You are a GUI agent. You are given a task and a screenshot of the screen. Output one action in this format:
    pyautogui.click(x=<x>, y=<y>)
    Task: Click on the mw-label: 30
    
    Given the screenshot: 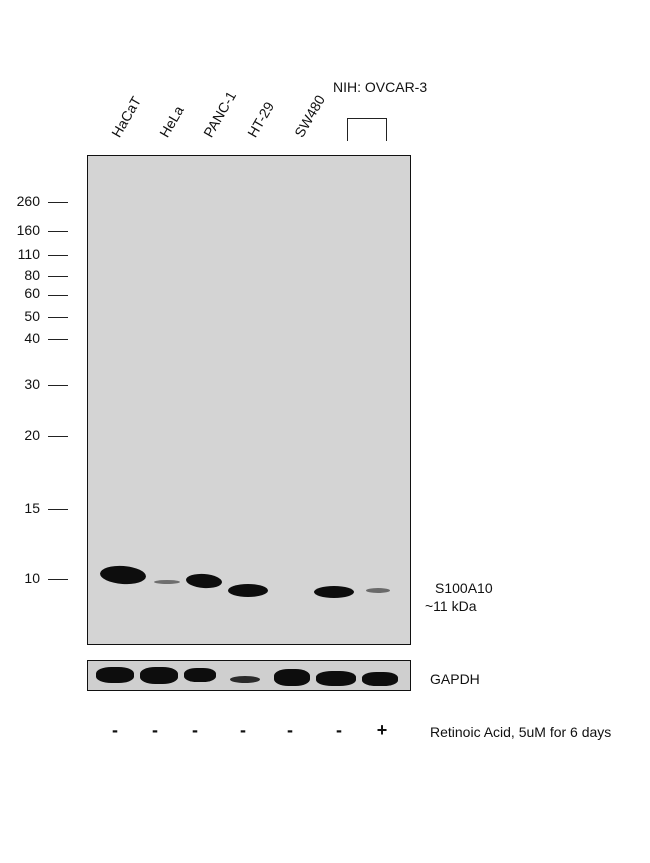 What is the action you would take?
    pyautogui.click(x=32, y=384)
    